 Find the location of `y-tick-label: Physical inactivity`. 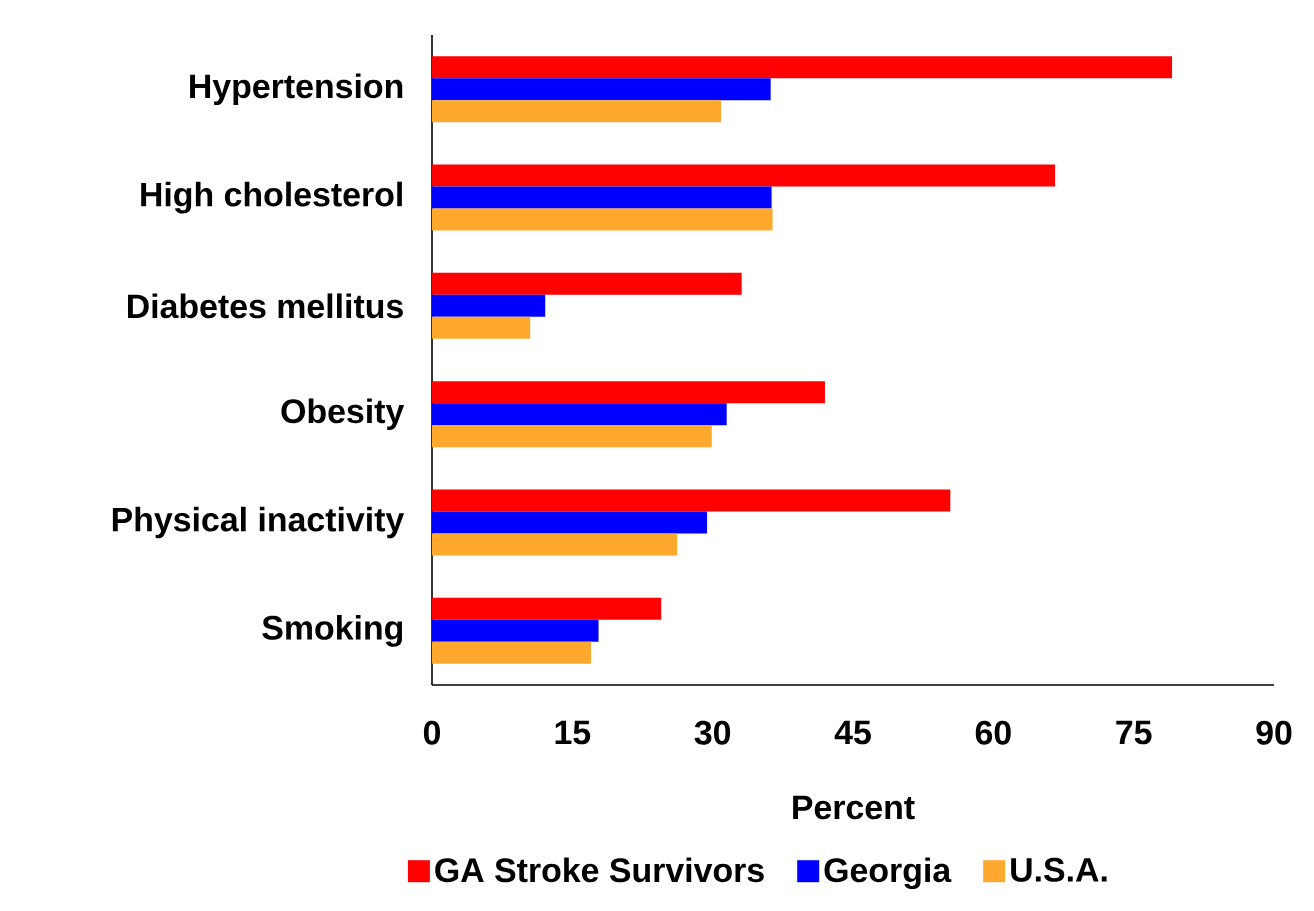

y-tick-label: Physical inactivity is located at coordinates (258, 522).